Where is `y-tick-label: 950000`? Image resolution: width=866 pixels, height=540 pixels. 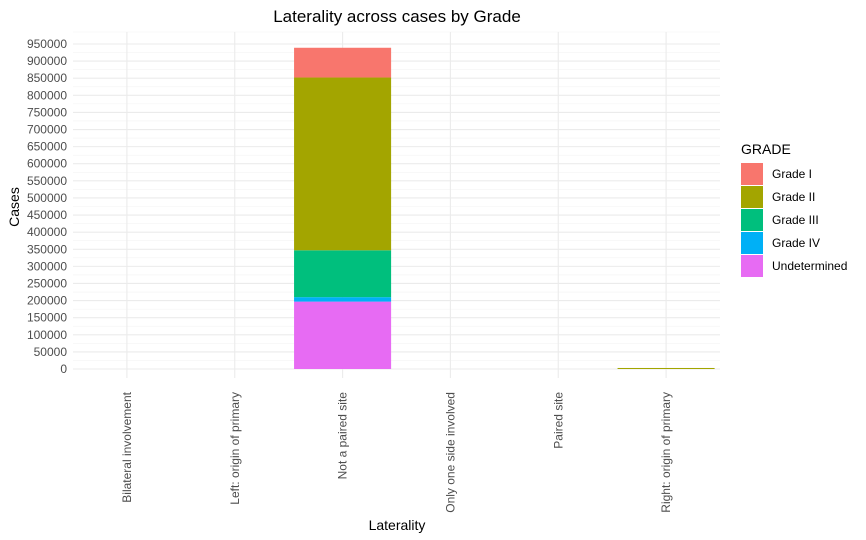
y-tick-label: 950000 is located at coordinates (47, 44).